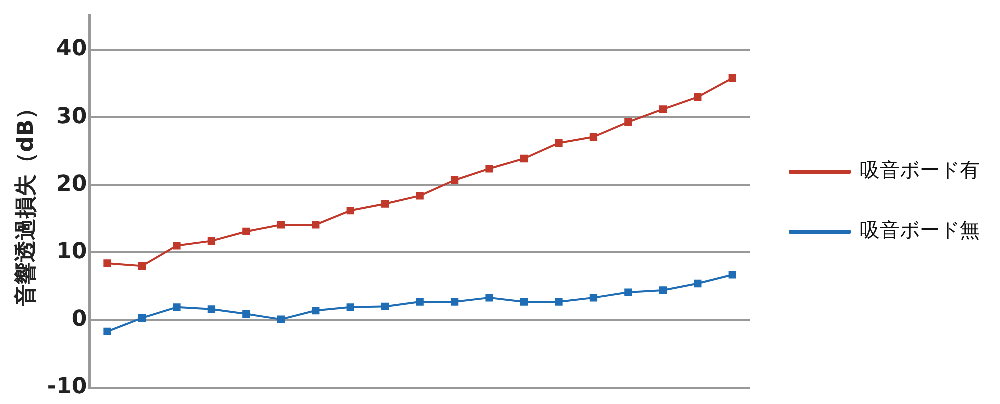 The width and height of the screenshot is (1000, 404). Describe the element at coordinates (72, 184) in the screenshot. I see `y-tick-label: 20` at that location.